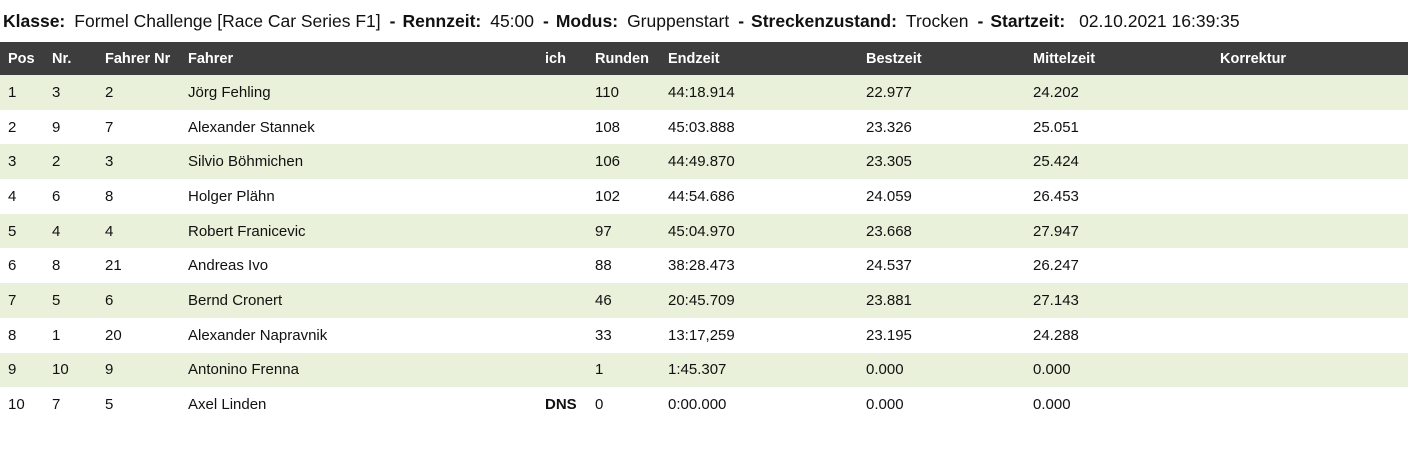  What do you see at coordinates (1056, 231) in the screenshot?
I see `cell-mittelzeit: 27.947` at bounding box center [1056, 231].